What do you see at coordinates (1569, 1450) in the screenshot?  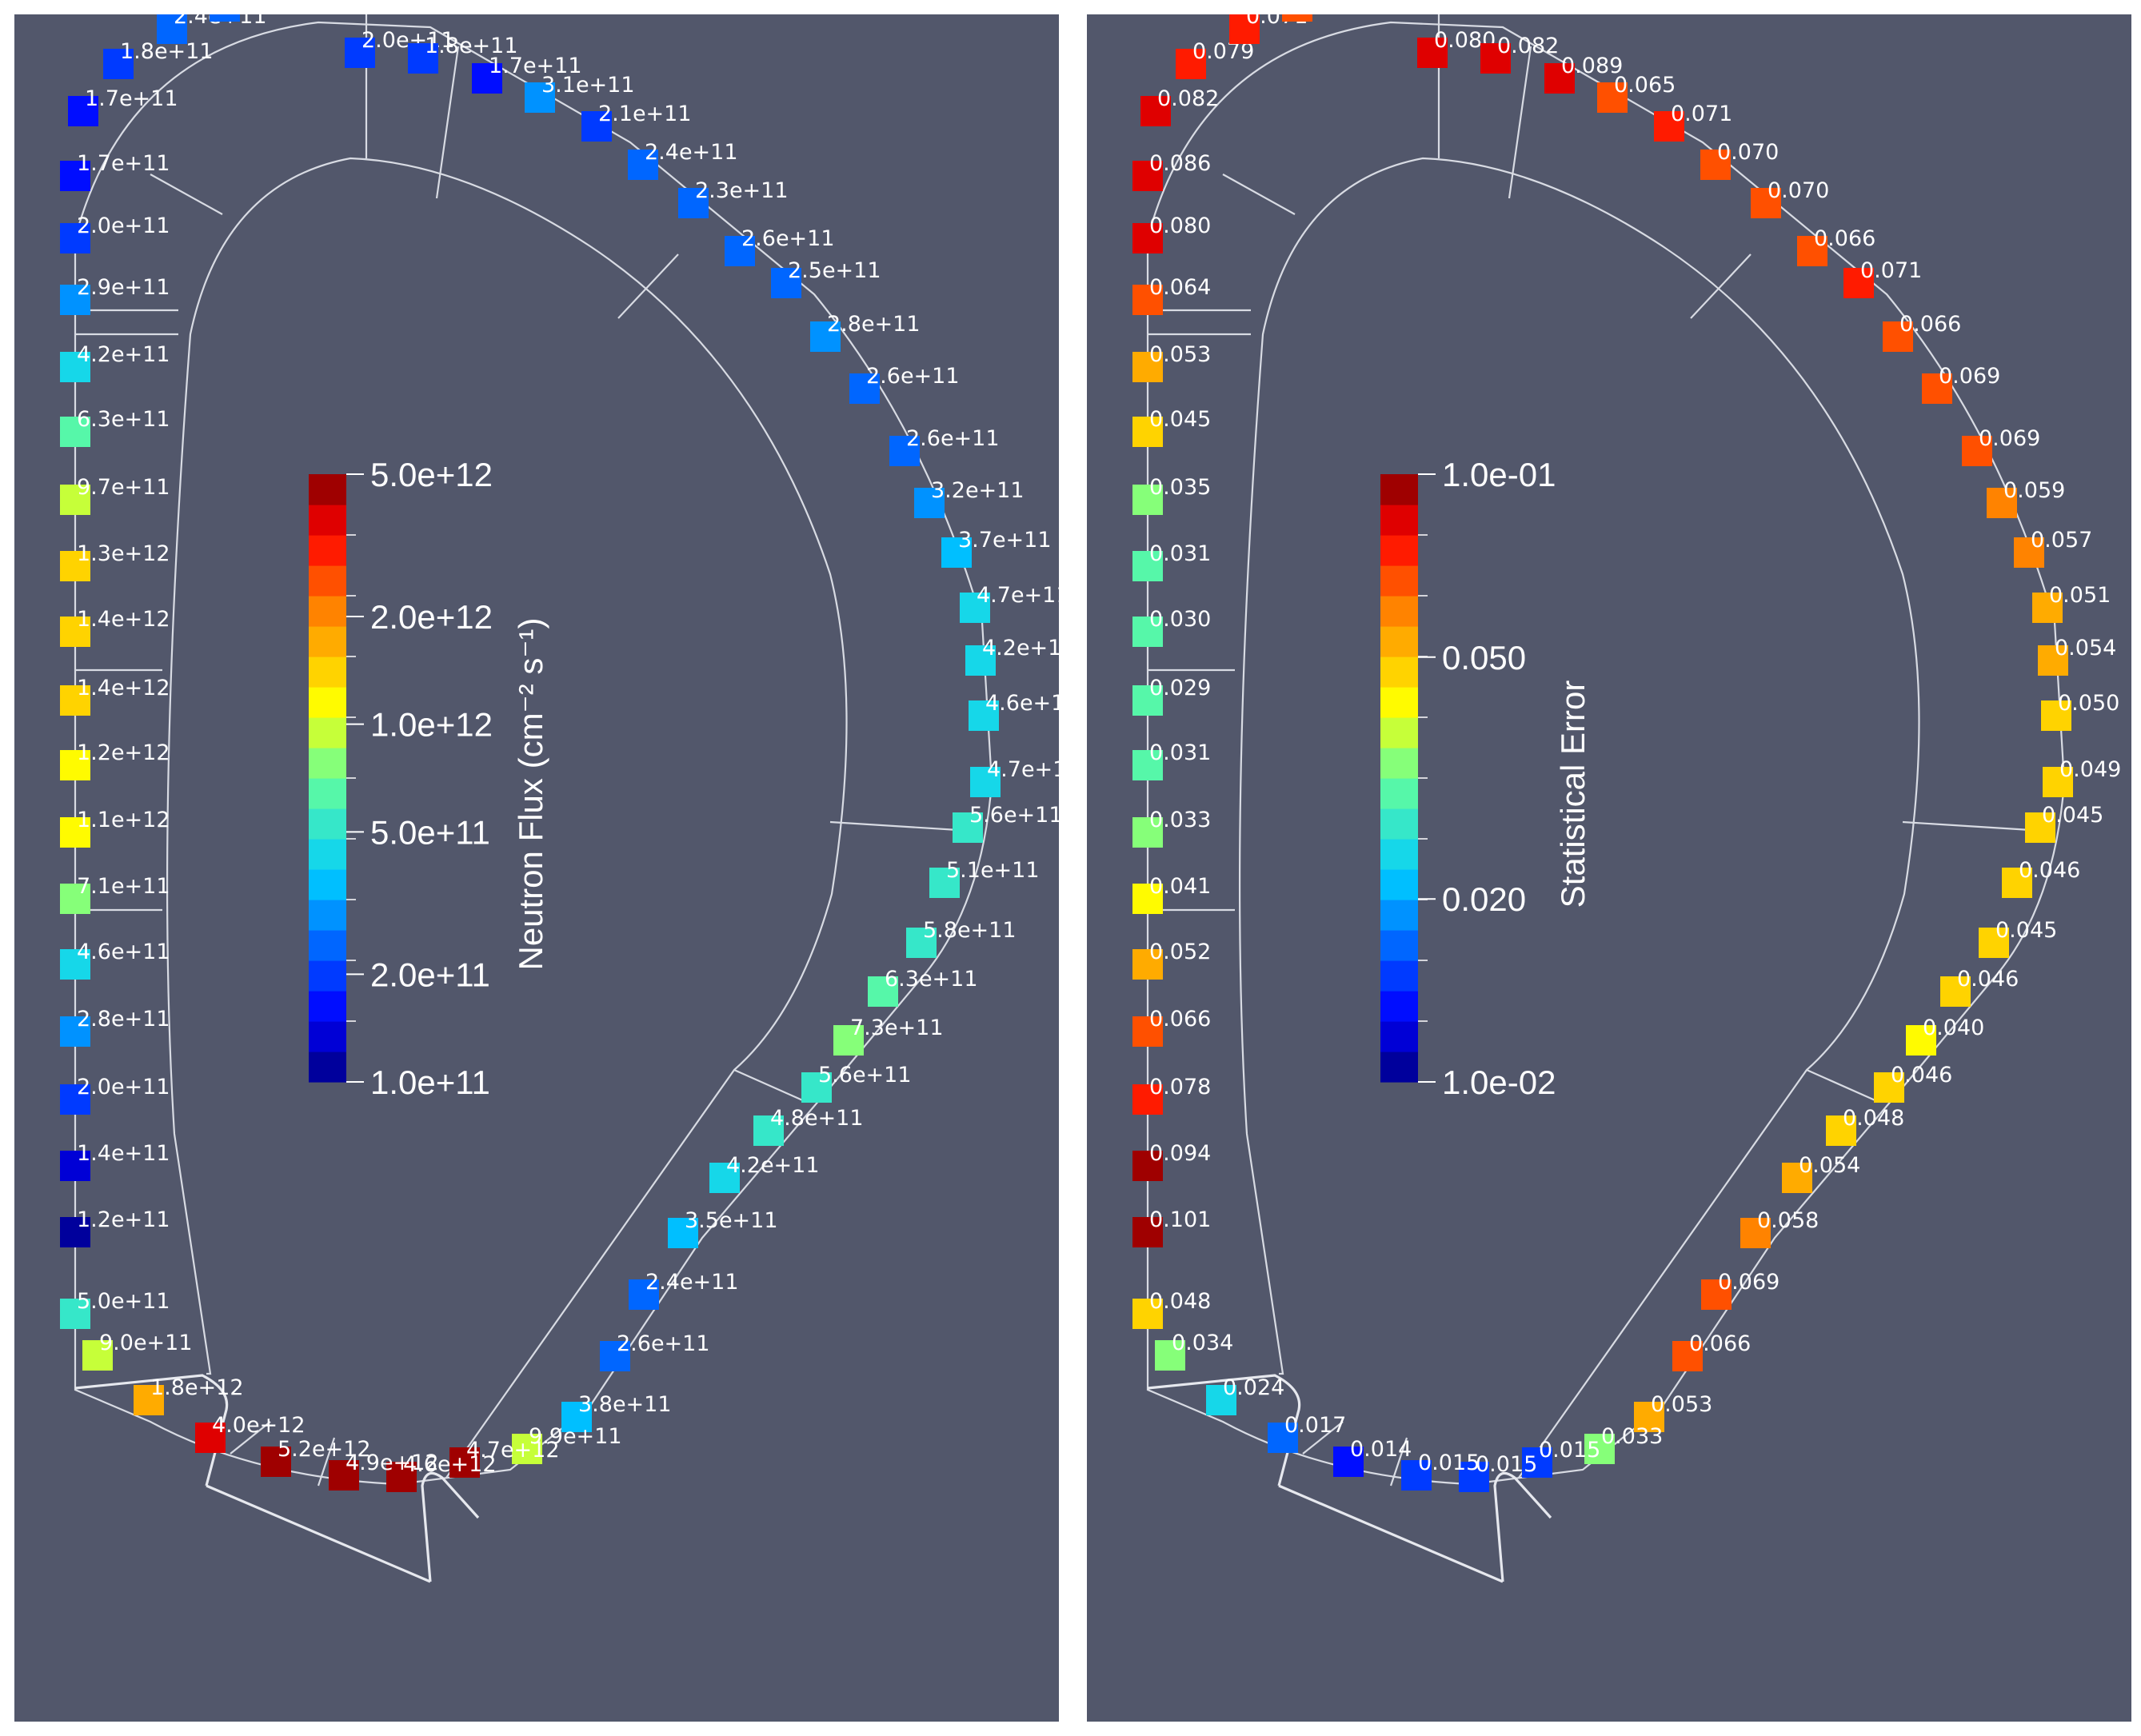 I see `detector-value-label: 0.015` at bounding box center [1569, 1450].